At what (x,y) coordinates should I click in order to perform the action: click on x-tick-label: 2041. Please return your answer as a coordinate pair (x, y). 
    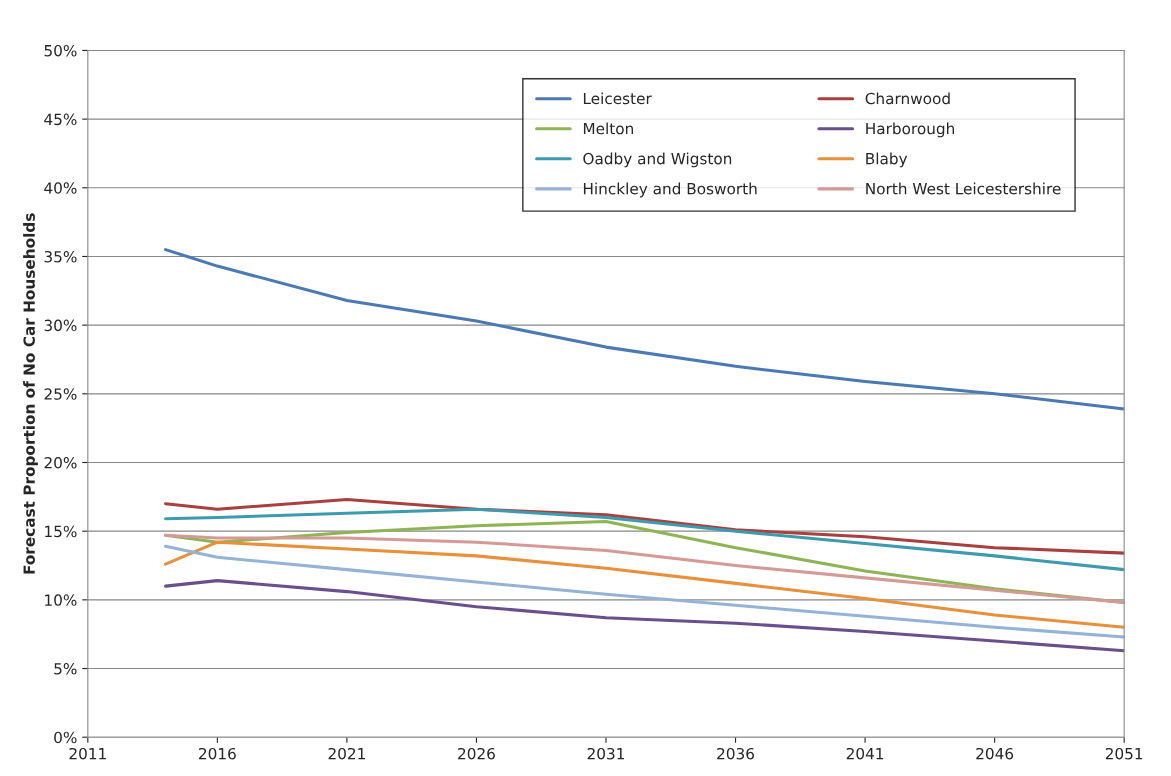
    Looking at the image, I should click on (865, 753).